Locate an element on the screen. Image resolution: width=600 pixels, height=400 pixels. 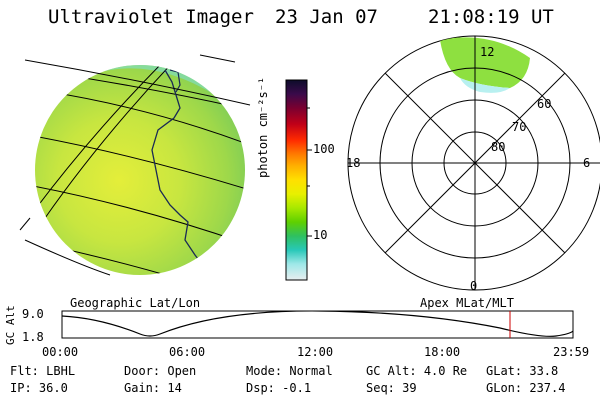
mlt-label-6: 6 is located at coordinates (587, 163).